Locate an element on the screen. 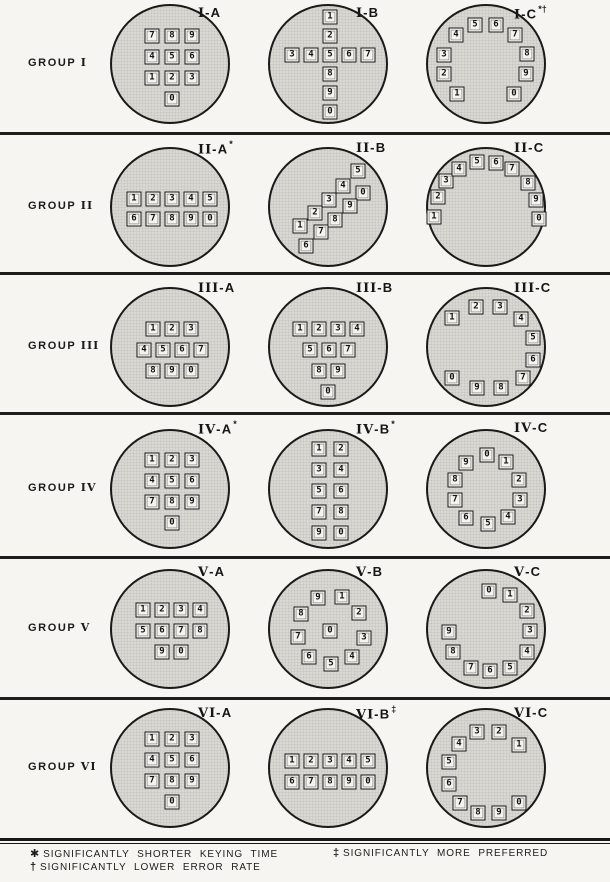  panel-label: VI-B‡ is located at coordinates (376, 713).